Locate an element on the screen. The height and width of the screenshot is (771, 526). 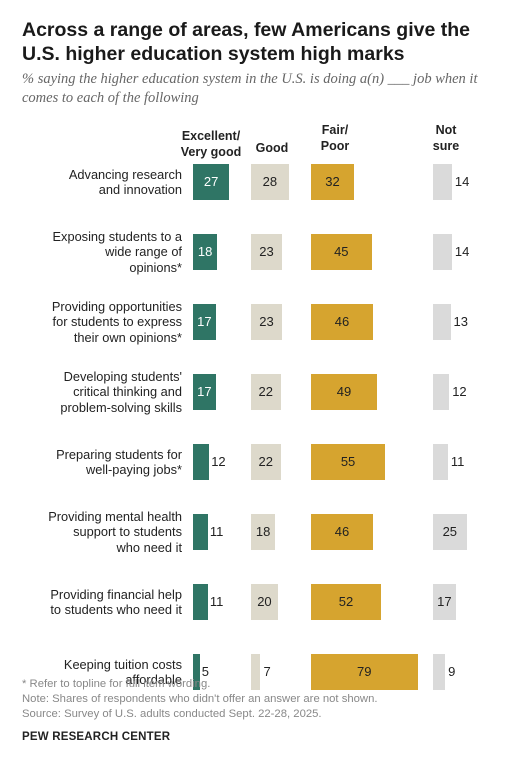
row-label: Keeping tuition costs affordable is located at coordinates (91, 672).